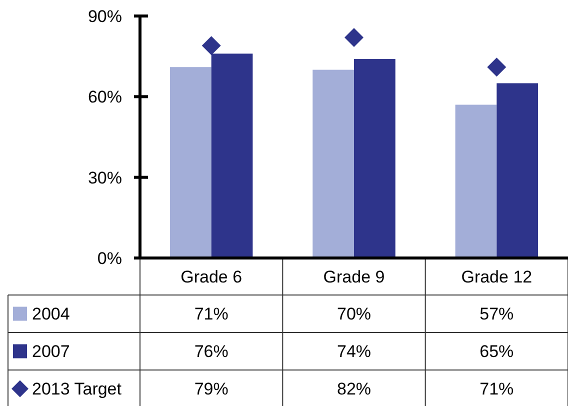 This screenshot has height=406, width=568. Describe the element at coordinates (51, 352) in the screenshot. I see `legend-label: 2007` at that location.